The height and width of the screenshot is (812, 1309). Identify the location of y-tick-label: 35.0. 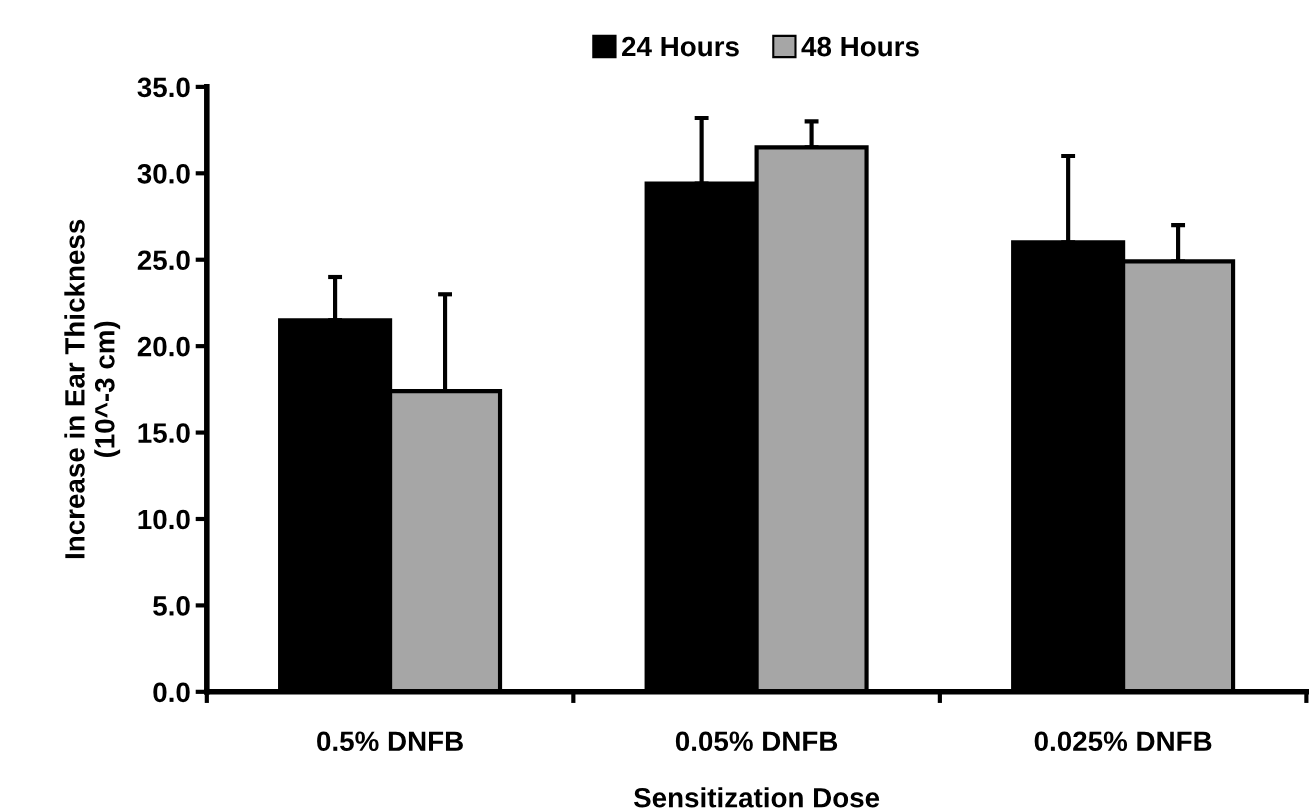
(163, 87).